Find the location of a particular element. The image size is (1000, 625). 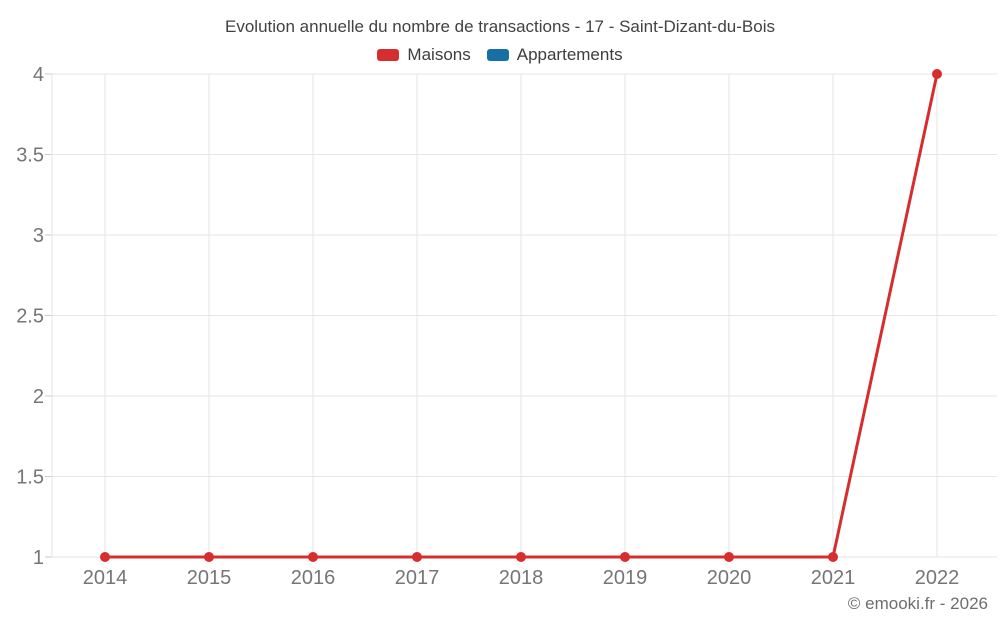

x-axis-label: 2014 is located at coordinates (105, 578).